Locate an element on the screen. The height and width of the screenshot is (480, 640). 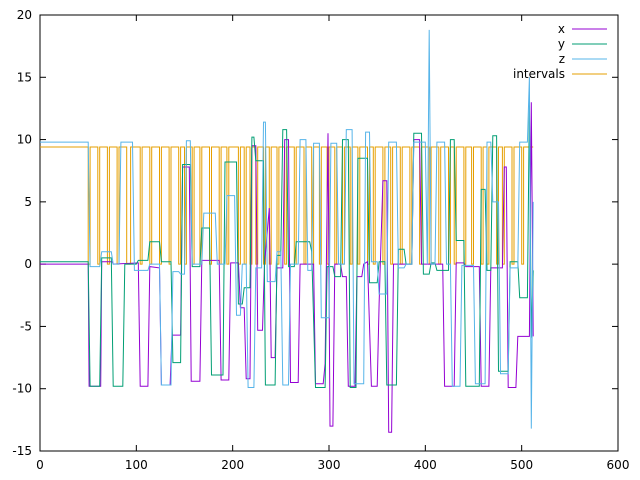
y-tick-label: 5 is located at coordinates (28, 202).